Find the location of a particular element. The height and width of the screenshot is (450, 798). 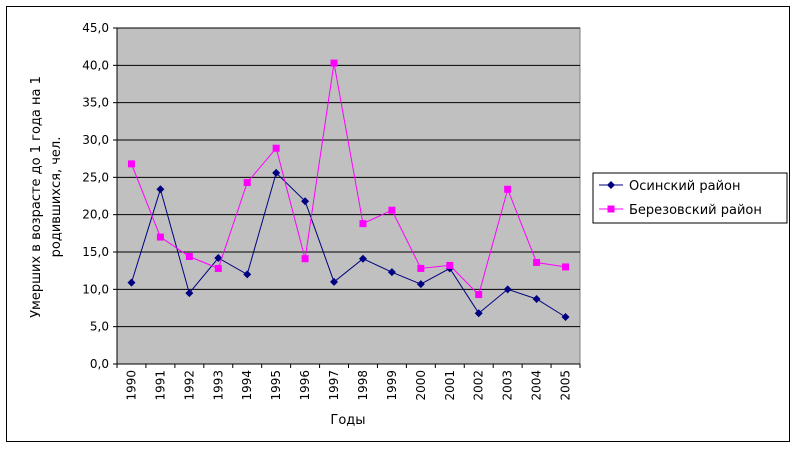

y-tick-label: 10,0 is located at coordinates (95, 289).